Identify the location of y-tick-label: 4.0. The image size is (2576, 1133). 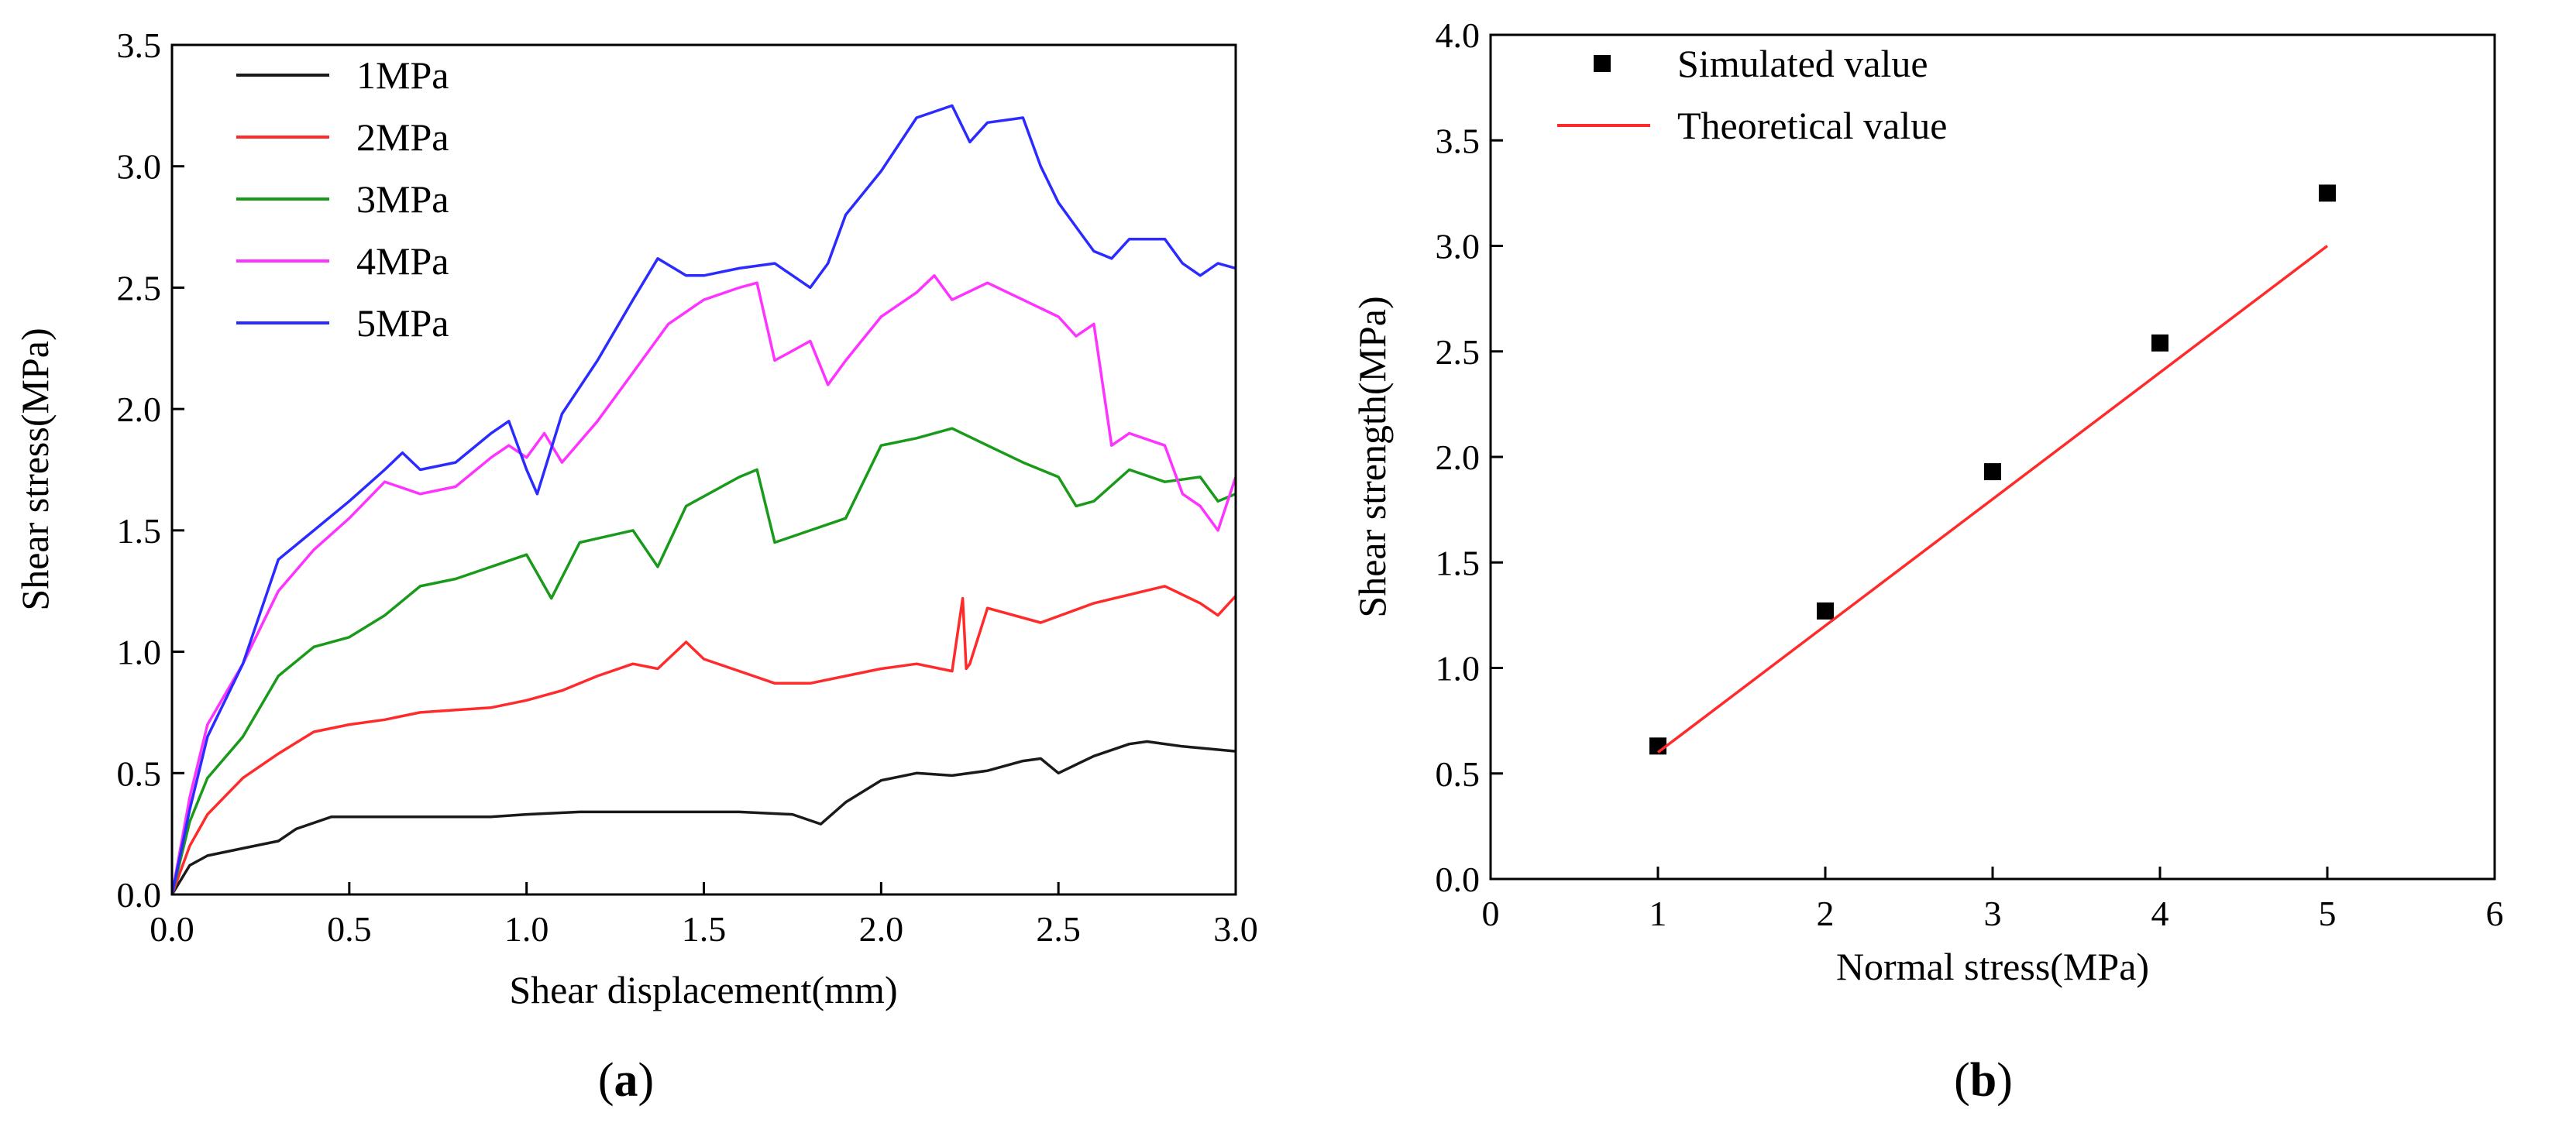
(1458, 35).